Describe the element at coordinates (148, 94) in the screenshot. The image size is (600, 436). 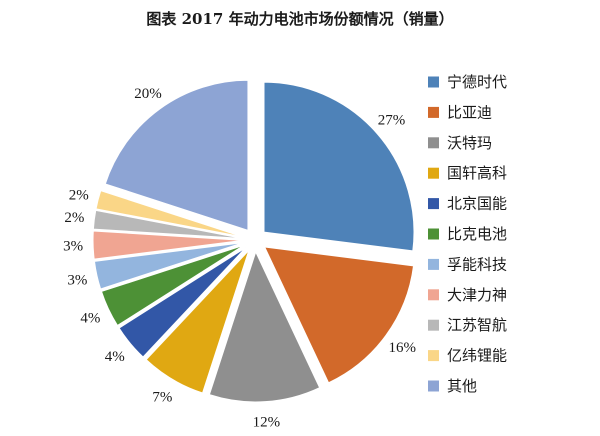
I see `slice-value-label: 20%` at that location.